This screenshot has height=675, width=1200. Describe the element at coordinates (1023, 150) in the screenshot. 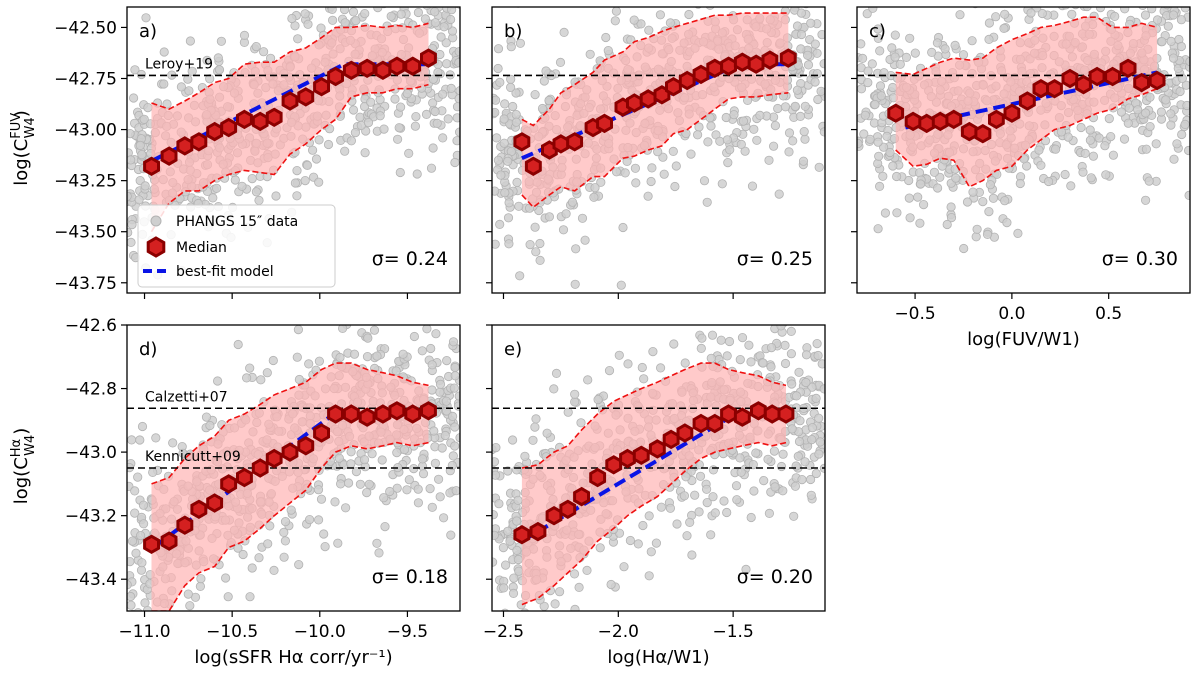

I see `axes-frame` at that location.